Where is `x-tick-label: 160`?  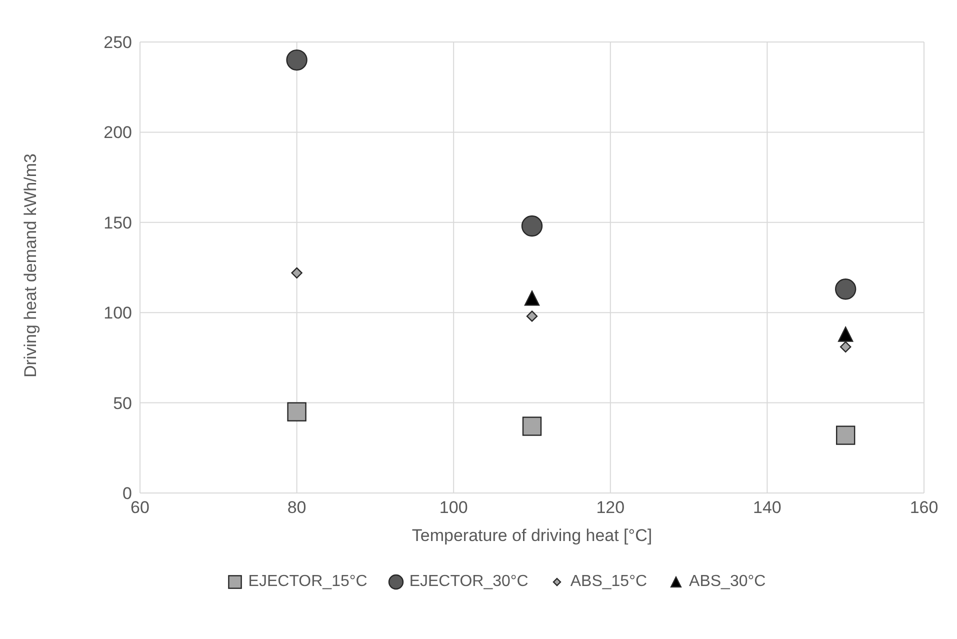
x-tick-label: 160 is located at coordinates (924, 508).